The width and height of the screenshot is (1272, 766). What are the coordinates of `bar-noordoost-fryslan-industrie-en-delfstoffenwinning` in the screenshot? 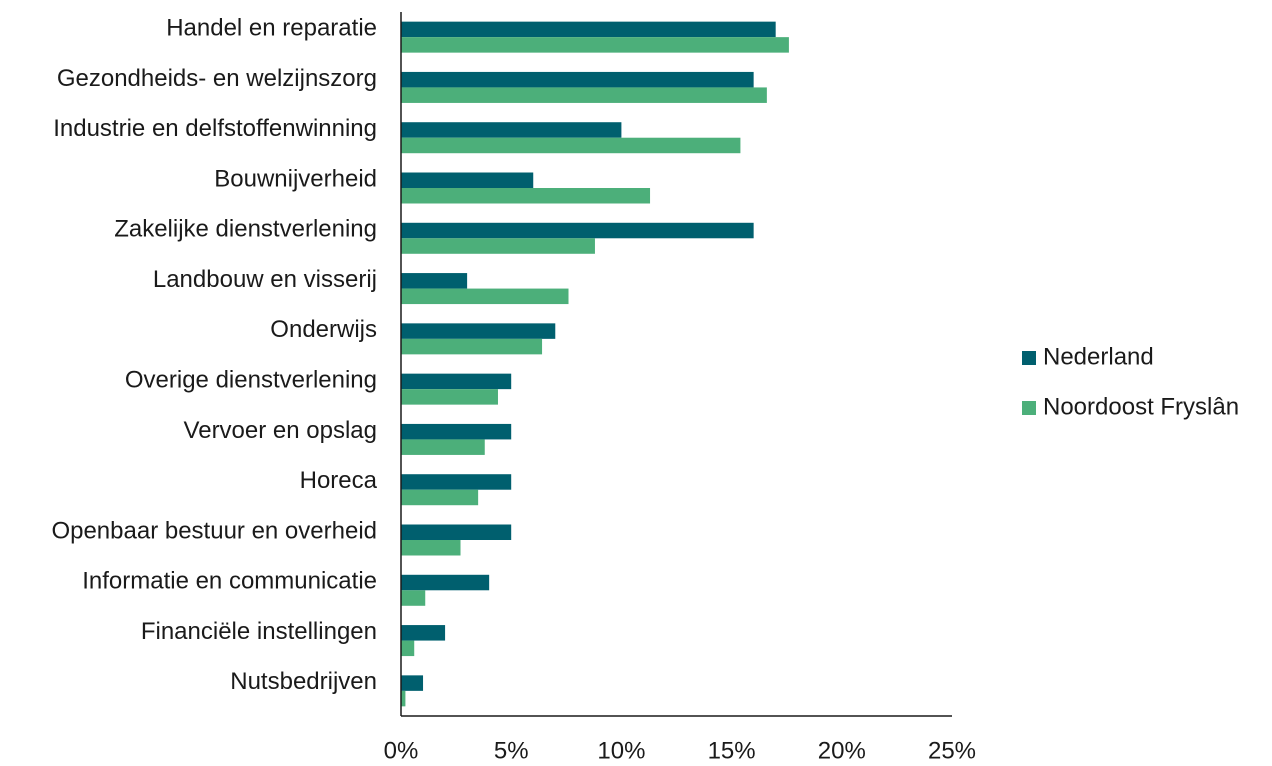 It's located at (571, 145).